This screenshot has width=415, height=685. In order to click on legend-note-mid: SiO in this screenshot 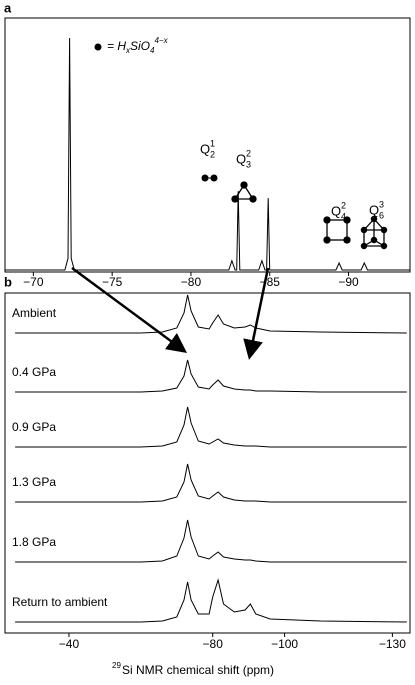, I will do `click(140, 46)`.